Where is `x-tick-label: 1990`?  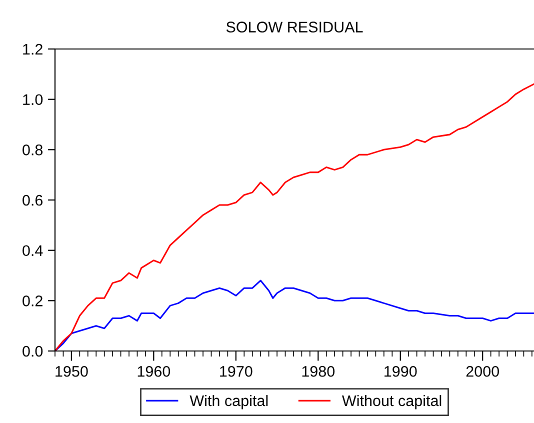 x-tick-label: 1990 is located at coordinates (400, 371).